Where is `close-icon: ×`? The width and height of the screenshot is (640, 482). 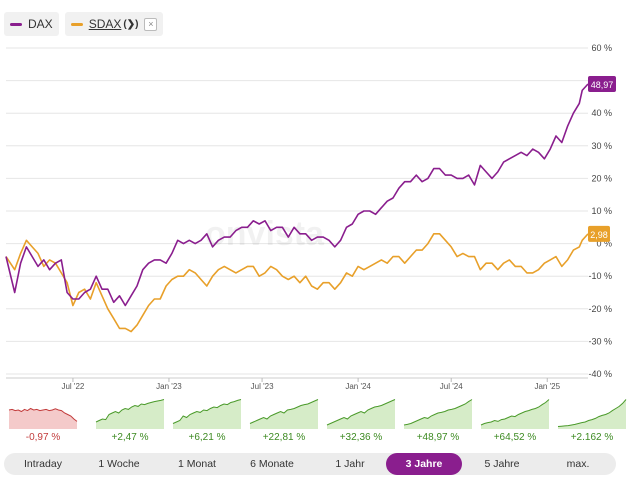 close-icon: × is located at coordinates (151, 24).